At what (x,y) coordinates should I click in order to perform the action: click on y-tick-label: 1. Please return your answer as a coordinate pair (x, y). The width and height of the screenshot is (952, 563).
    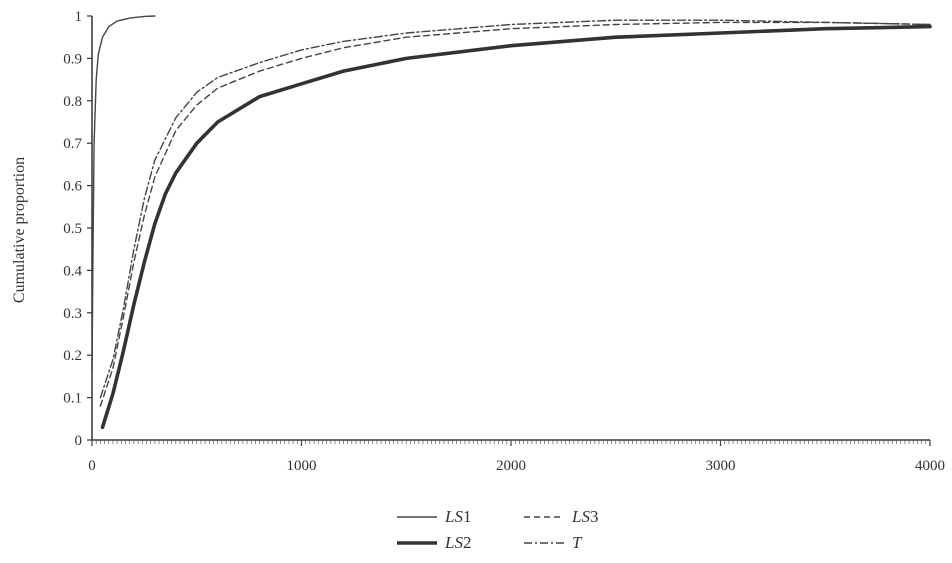
    Looking at the image, I should click on (79, 17).